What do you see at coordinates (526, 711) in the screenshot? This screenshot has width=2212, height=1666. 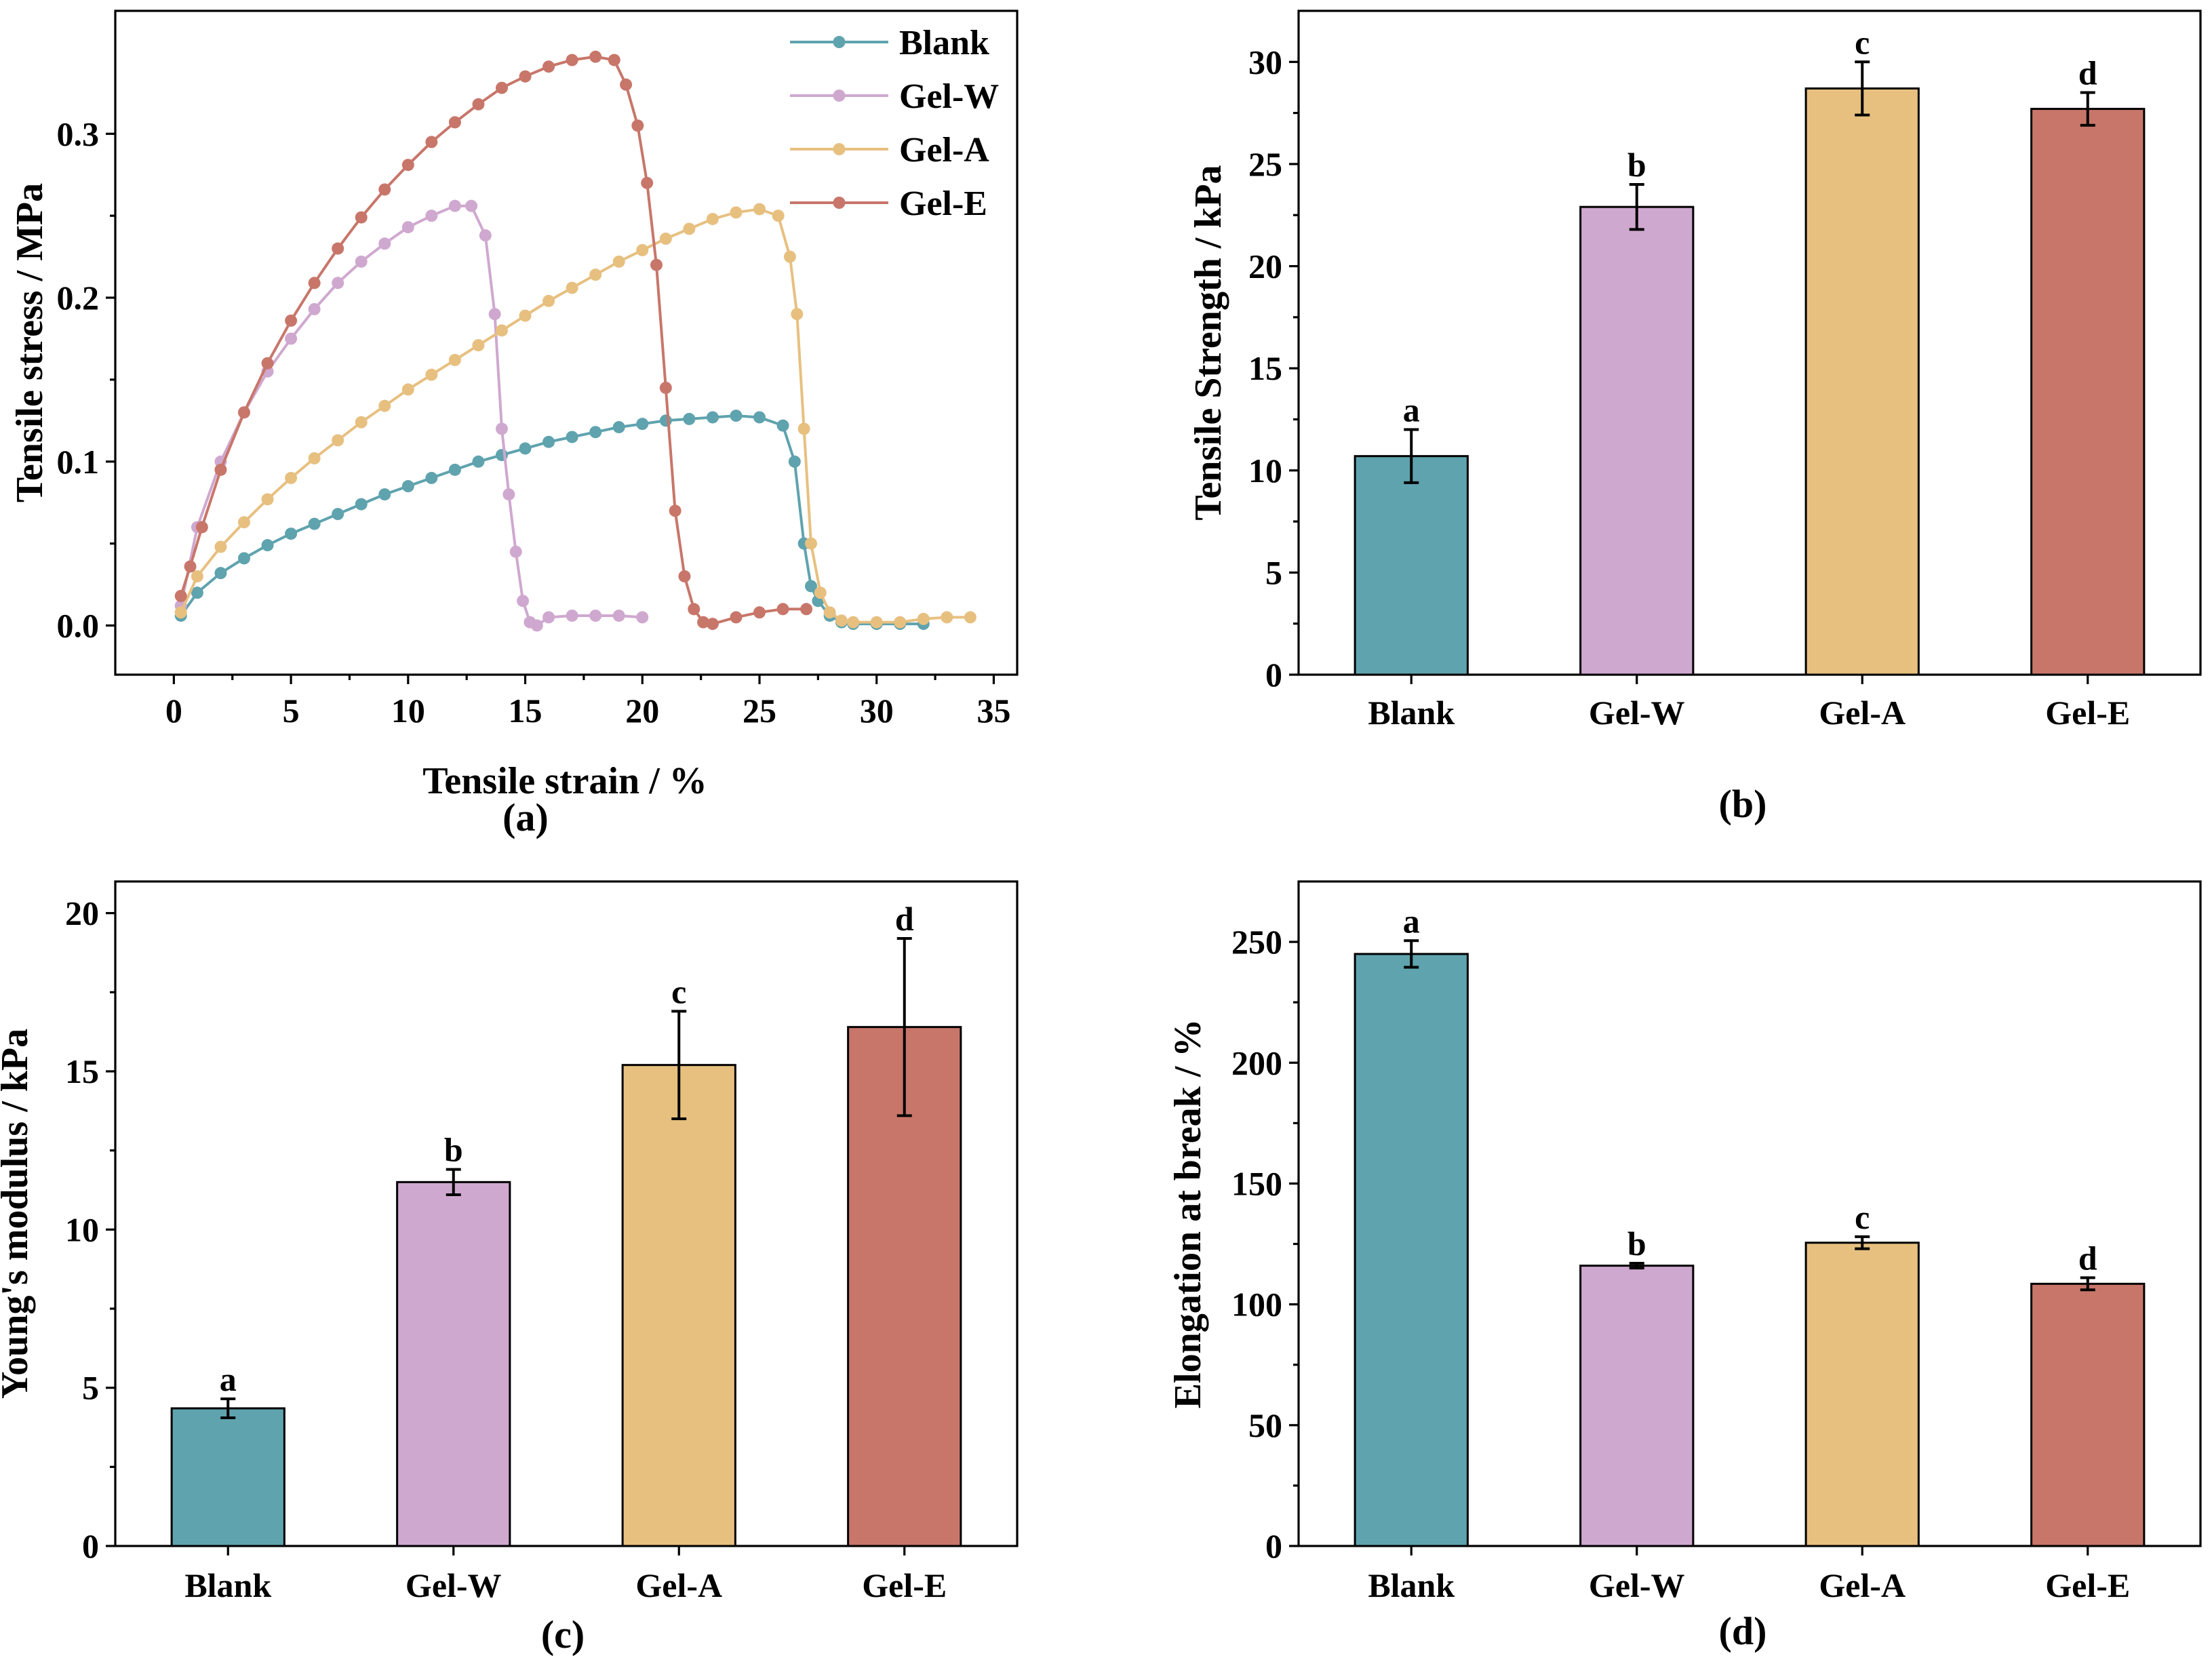 I see `x-tick-label: 15` at bounding box center [526, 711].